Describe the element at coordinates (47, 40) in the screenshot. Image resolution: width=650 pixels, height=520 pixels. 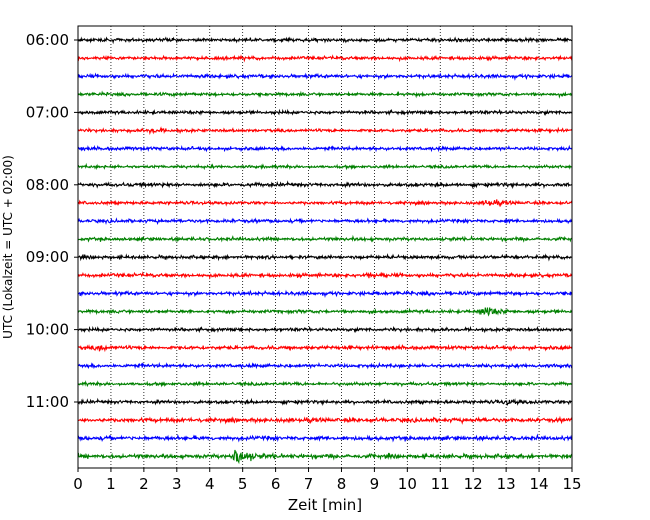
I see `y-tick-label: 06:00` at that location.